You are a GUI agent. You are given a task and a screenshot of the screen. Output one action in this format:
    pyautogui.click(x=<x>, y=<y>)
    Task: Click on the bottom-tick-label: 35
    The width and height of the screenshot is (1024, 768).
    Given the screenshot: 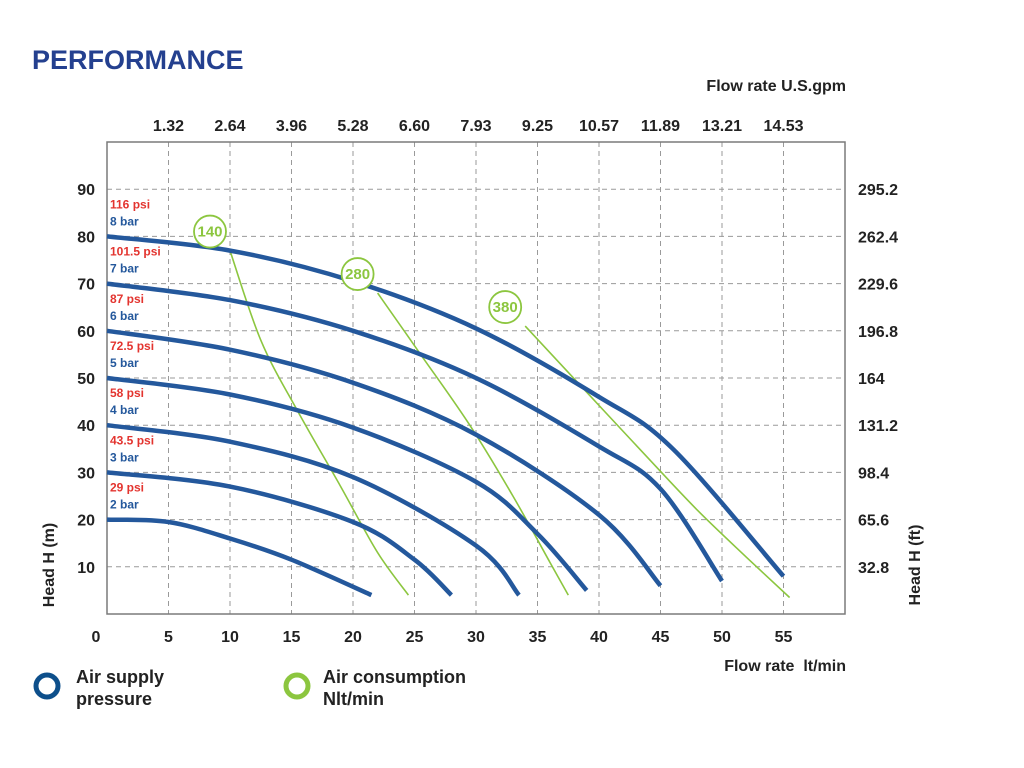 What is the action you would take?
    pyautogui.click(x=538, y=637)
    